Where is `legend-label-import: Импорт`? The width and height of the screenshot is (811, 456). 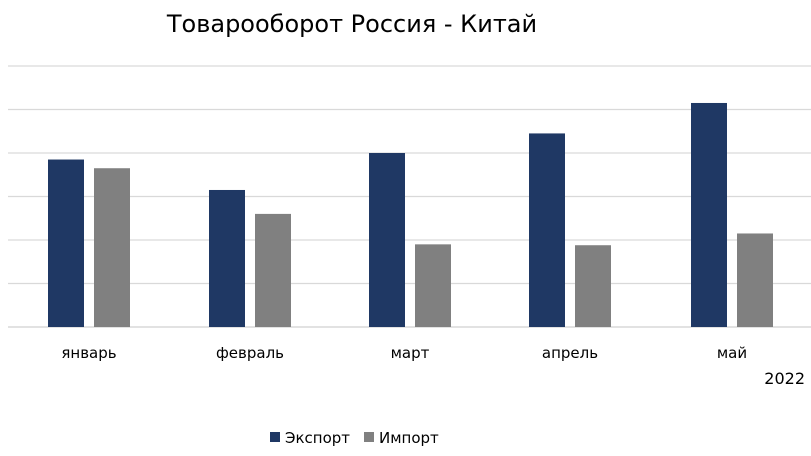 legend-label-import: Импорт is located at coordinates (409, 438).